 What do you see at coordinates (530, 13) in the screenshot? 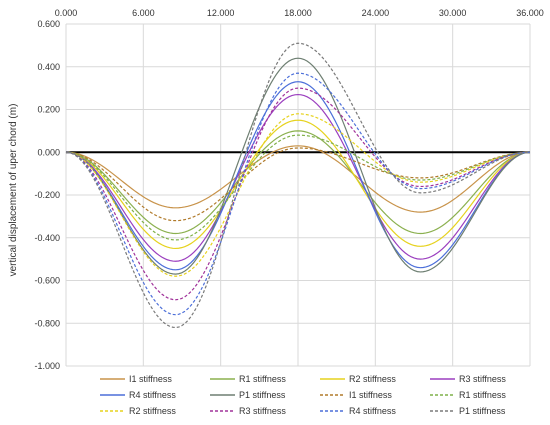
I see `x-tick-label: 36.000` at bounding box center [530, 13].